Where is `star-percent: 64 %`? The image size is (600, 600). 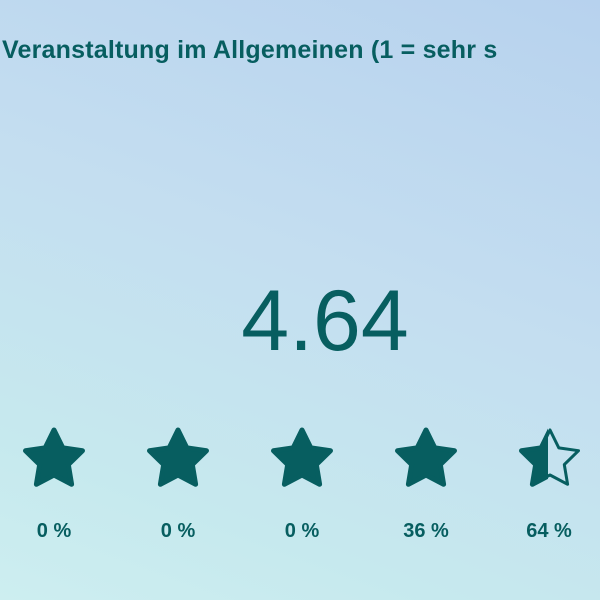
star-percent: 64 % is located at coordinates (549, 531).